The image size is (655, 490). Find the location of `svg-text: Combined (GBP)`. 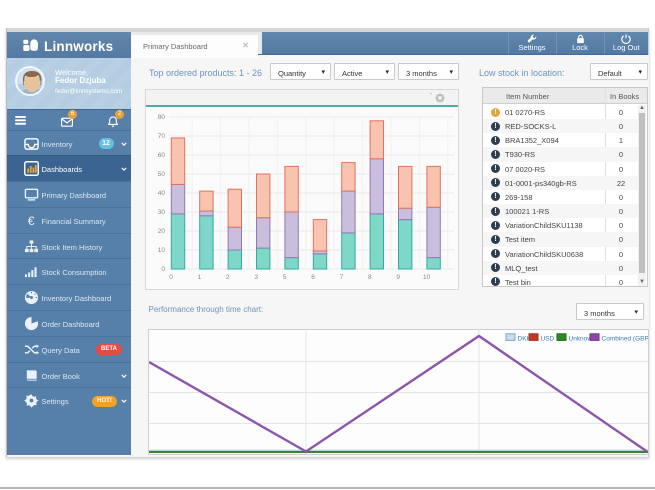

svg-text: Combined (GBP) is located at coordinates (625, 338).